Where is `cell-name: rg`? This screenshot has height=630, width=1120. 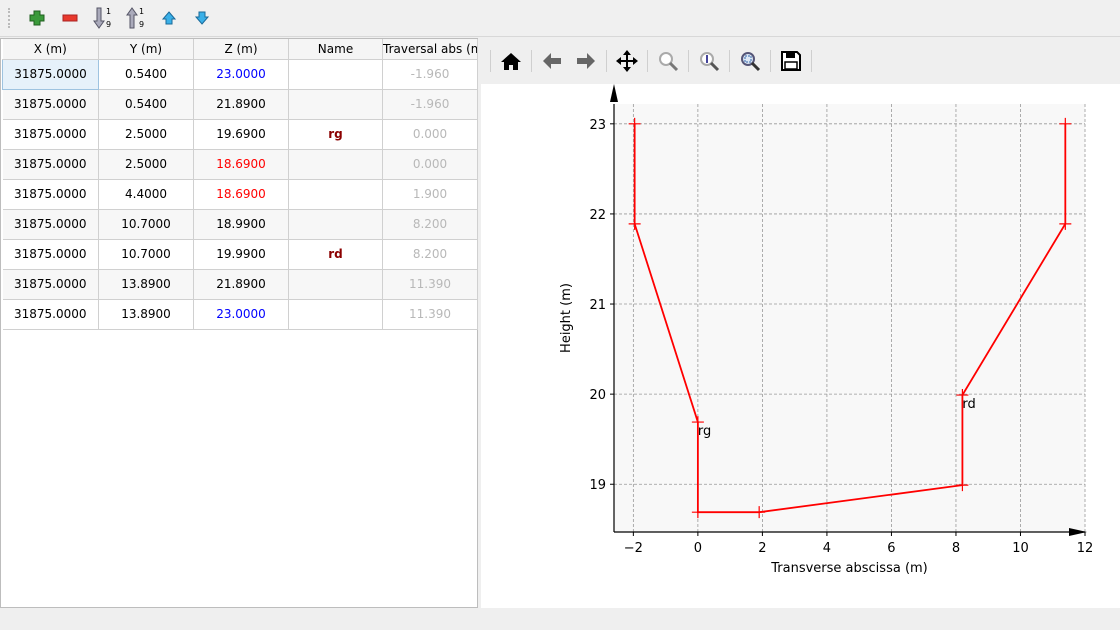 cell-name: rg is located at coordinates (335, 134).